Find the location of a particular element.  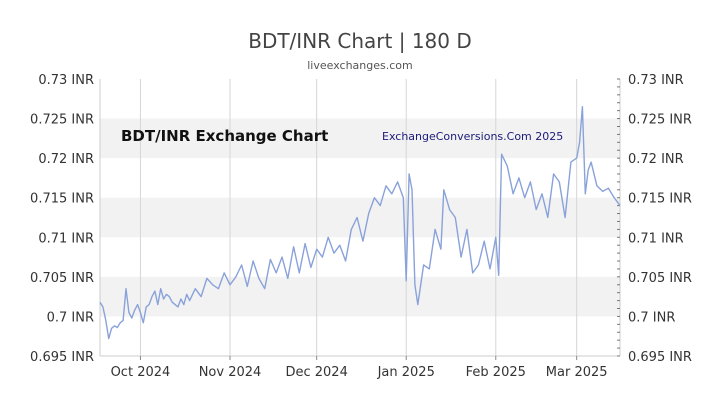

y-tick-label-left-0: 0.695 INR is located at coordinates (62, 357).